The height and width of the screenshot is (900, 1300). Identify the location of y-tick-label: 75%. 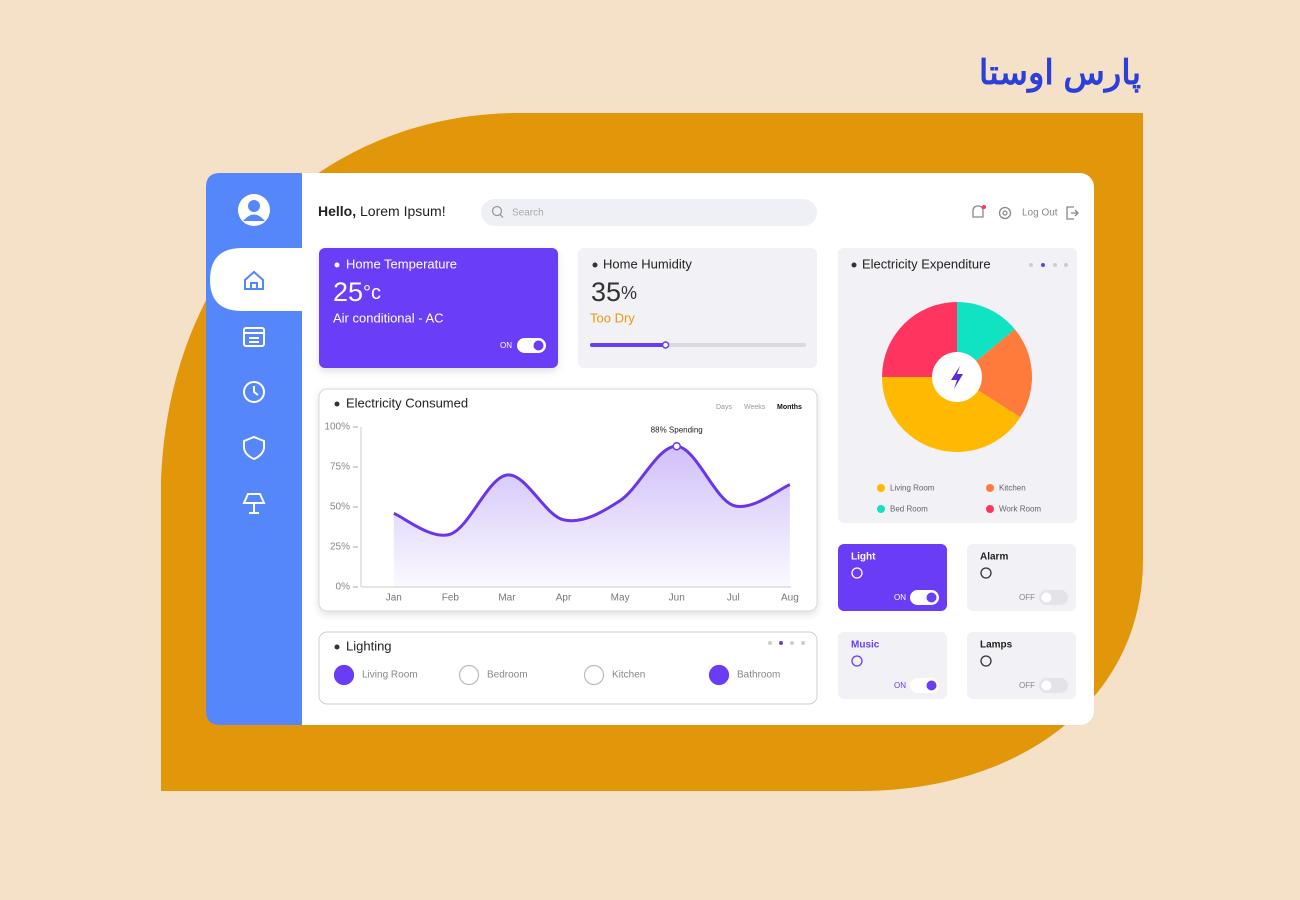
(340, 467).